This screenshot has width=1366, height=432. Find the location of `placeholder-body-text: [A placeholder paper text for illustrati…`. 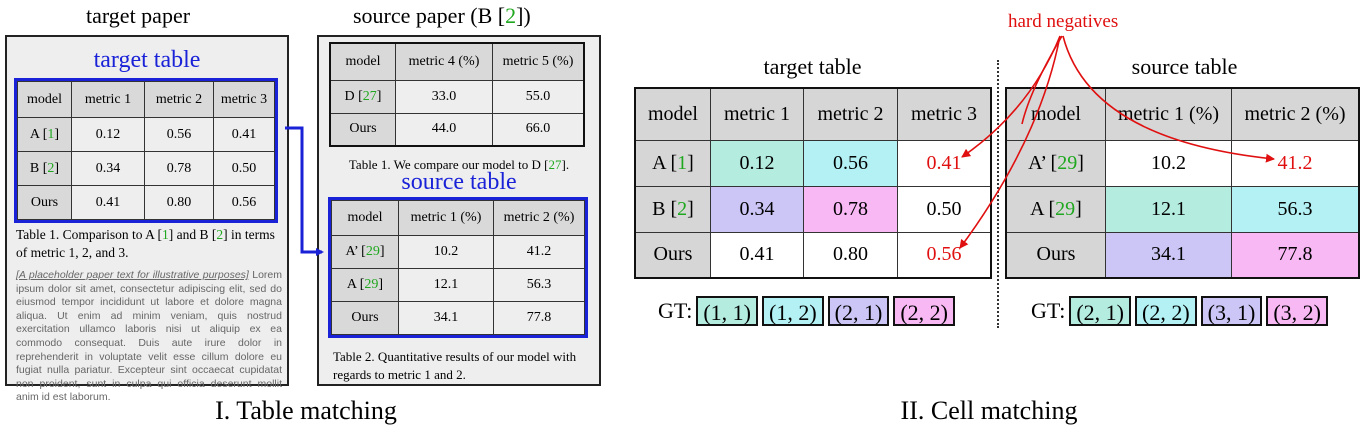

placeholder-body-text: [A placeholder paper text for illustrati… is located at coordinates (149, 336).